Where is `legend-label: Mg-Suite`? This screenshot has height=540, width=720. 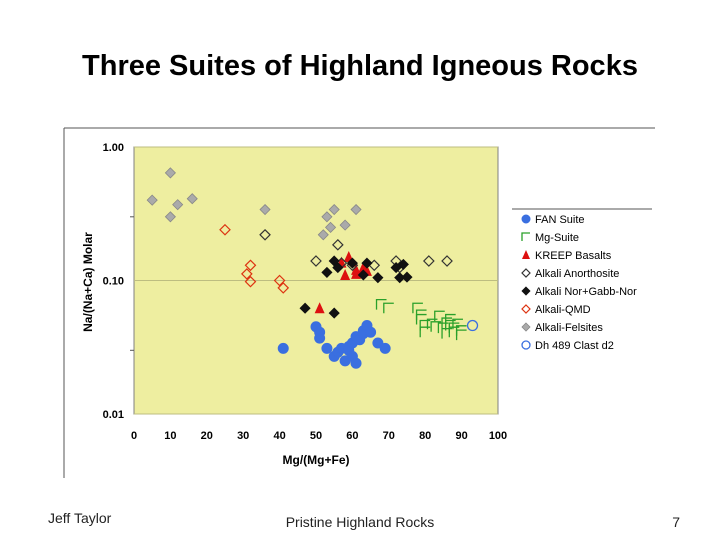
legend-label: Mg-Suite is located at coordinates (557, 238).